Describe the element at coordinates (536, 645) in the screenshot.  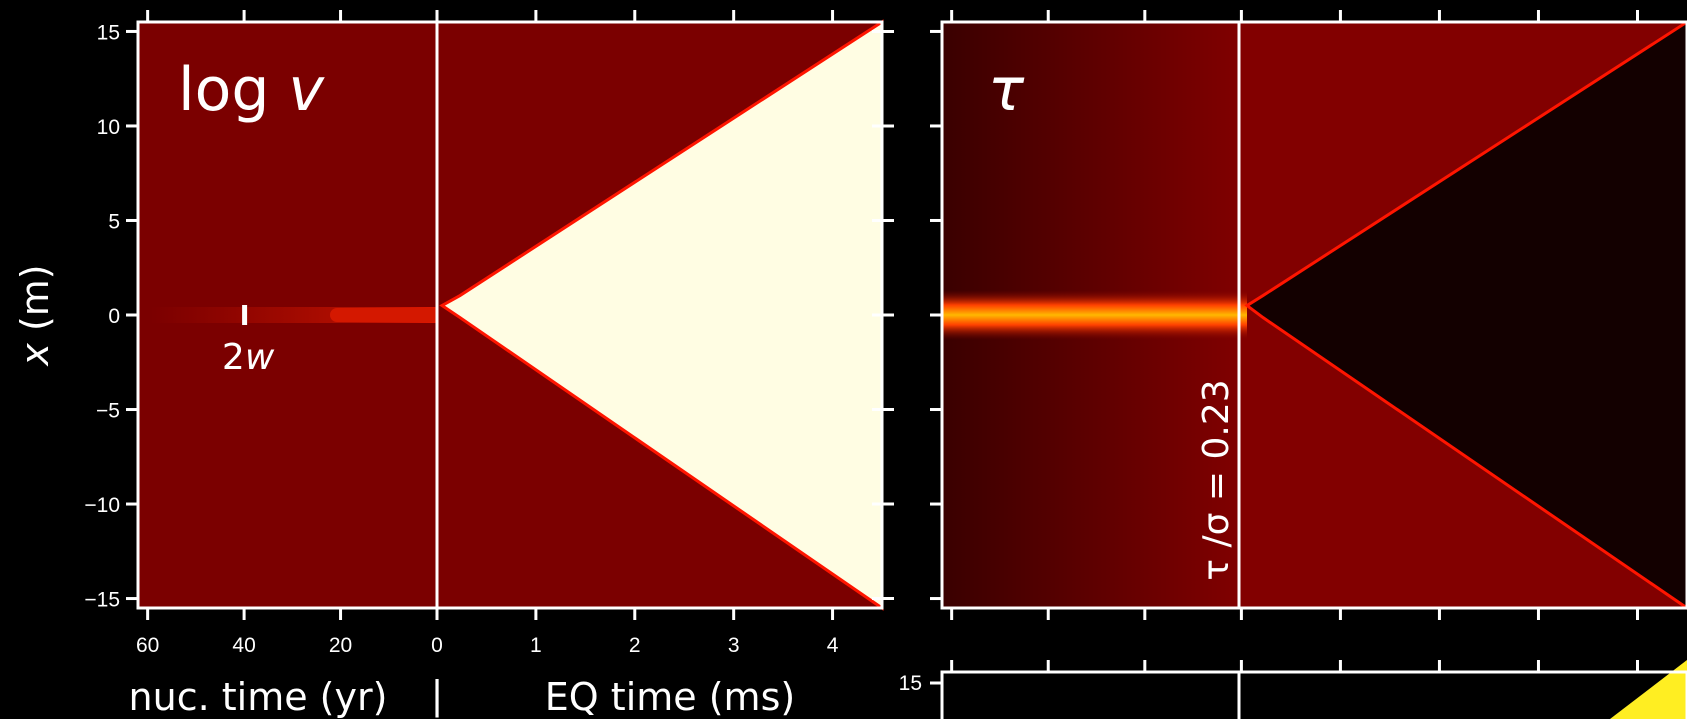
I see `x-tick-label: 1` at that location.